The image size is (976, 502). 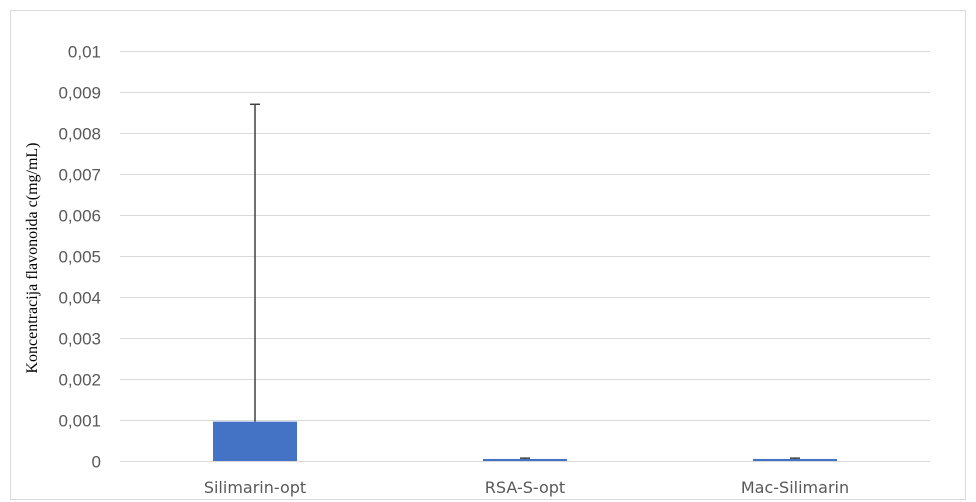 What do you see at coordinates (255, 487) in the screenshot?
I see `category-label: Silimarin-opt` at bounding box center [255, 487].